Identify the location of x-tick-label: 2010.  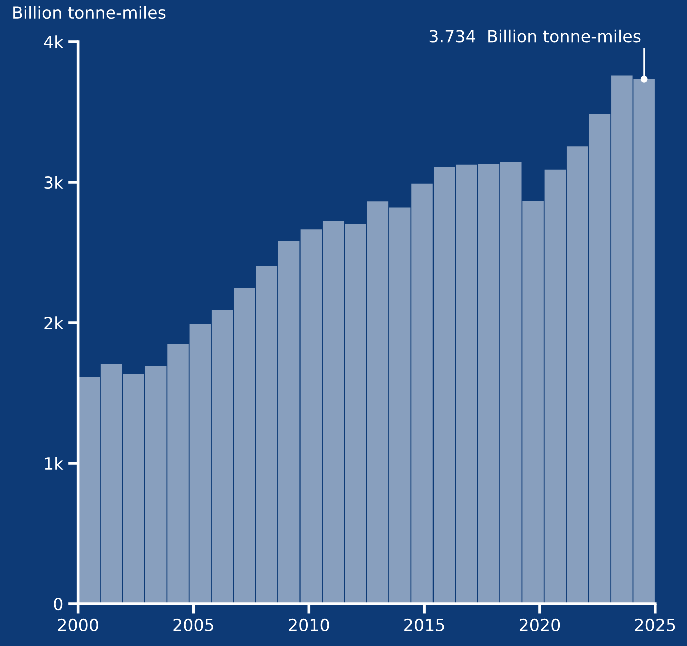
(309, 625).